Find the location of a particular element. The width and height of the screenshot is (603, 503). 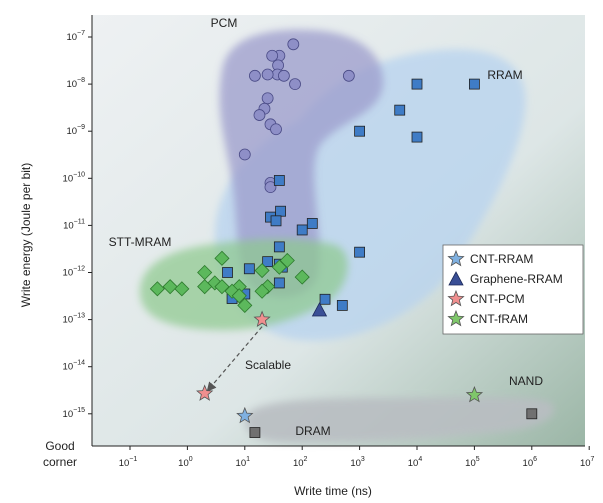

dram-point is located at coordinates (255, 432).